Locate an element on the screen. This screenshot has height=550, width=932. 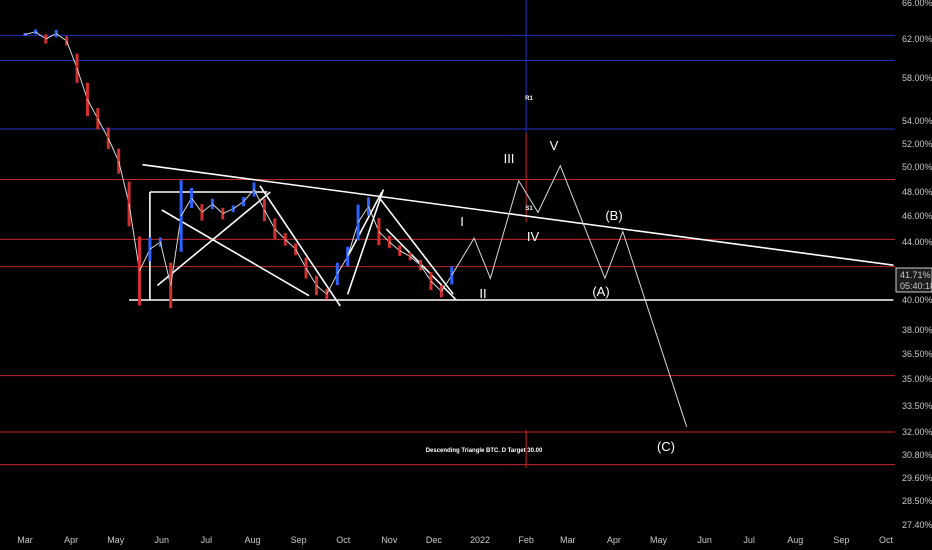
wave-label-c: (C) is located at coordinates (666, 446).